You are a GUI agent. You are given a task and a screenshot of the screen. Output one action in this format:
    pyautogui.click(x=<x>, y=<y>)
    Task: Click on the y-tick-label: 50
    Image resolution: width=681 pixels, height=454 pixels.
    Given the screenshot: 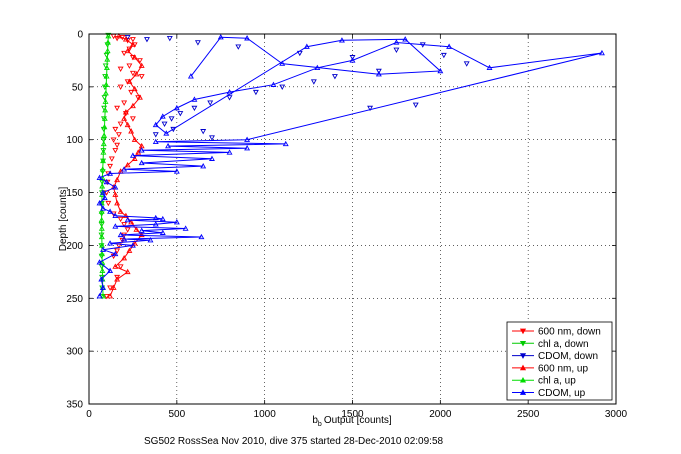 What is the action you would take?
    pyautogui.click(x=78, y=87)
    